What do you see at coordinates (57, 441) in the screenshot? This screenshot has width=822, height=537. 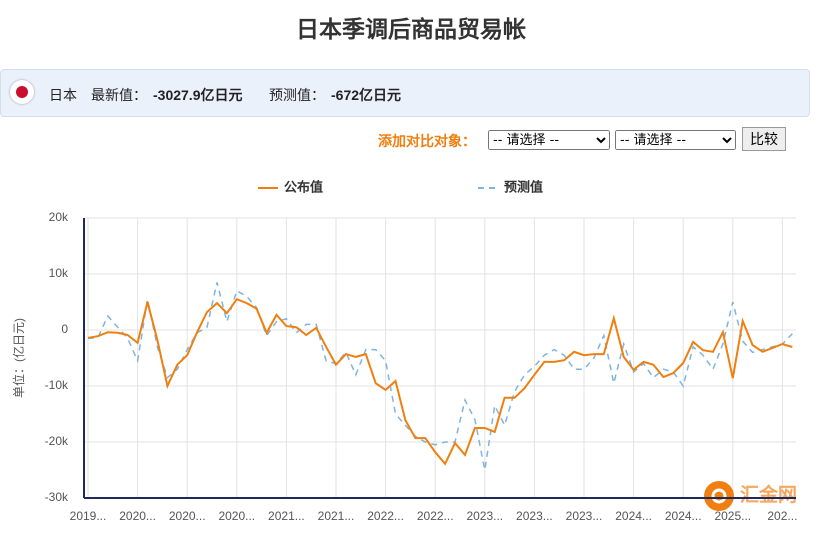 I see `y-tick-label: -20k` at bounding box center [57, 441].